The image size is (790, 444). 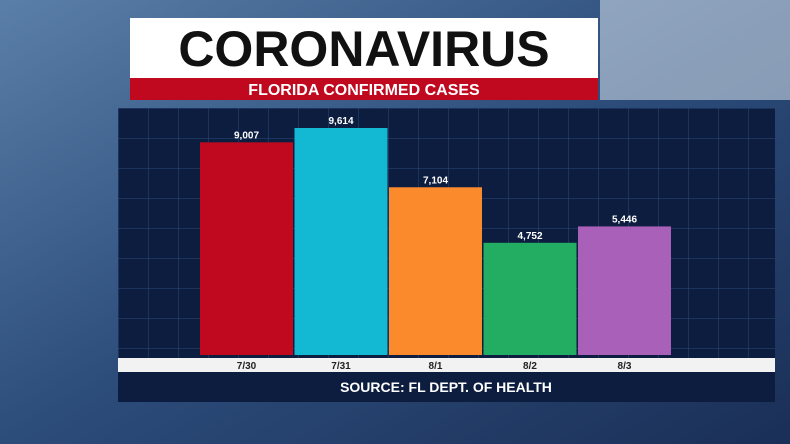 I want to click on value-label: 9,007, so click(x=246, y=135).